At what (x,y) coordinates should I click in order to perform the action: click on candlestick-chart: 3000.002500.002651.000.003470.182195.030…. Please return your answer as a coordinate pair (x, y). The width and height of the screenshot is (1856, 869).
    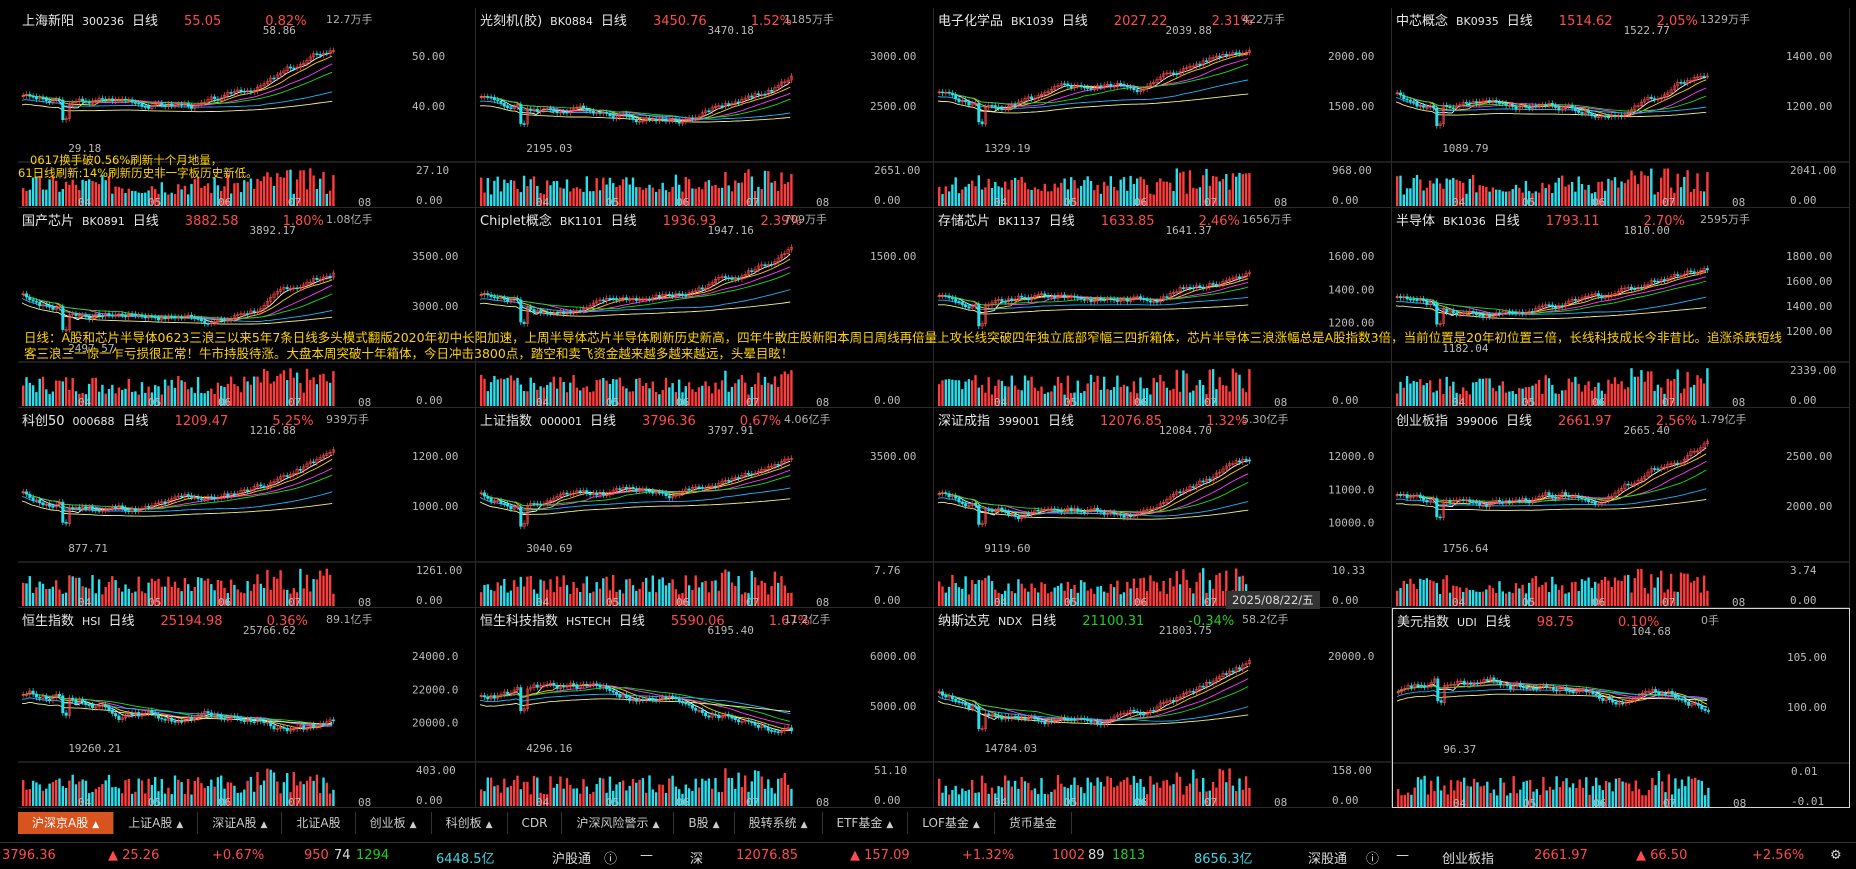
    Looking at the image, I should click on (705, 108).